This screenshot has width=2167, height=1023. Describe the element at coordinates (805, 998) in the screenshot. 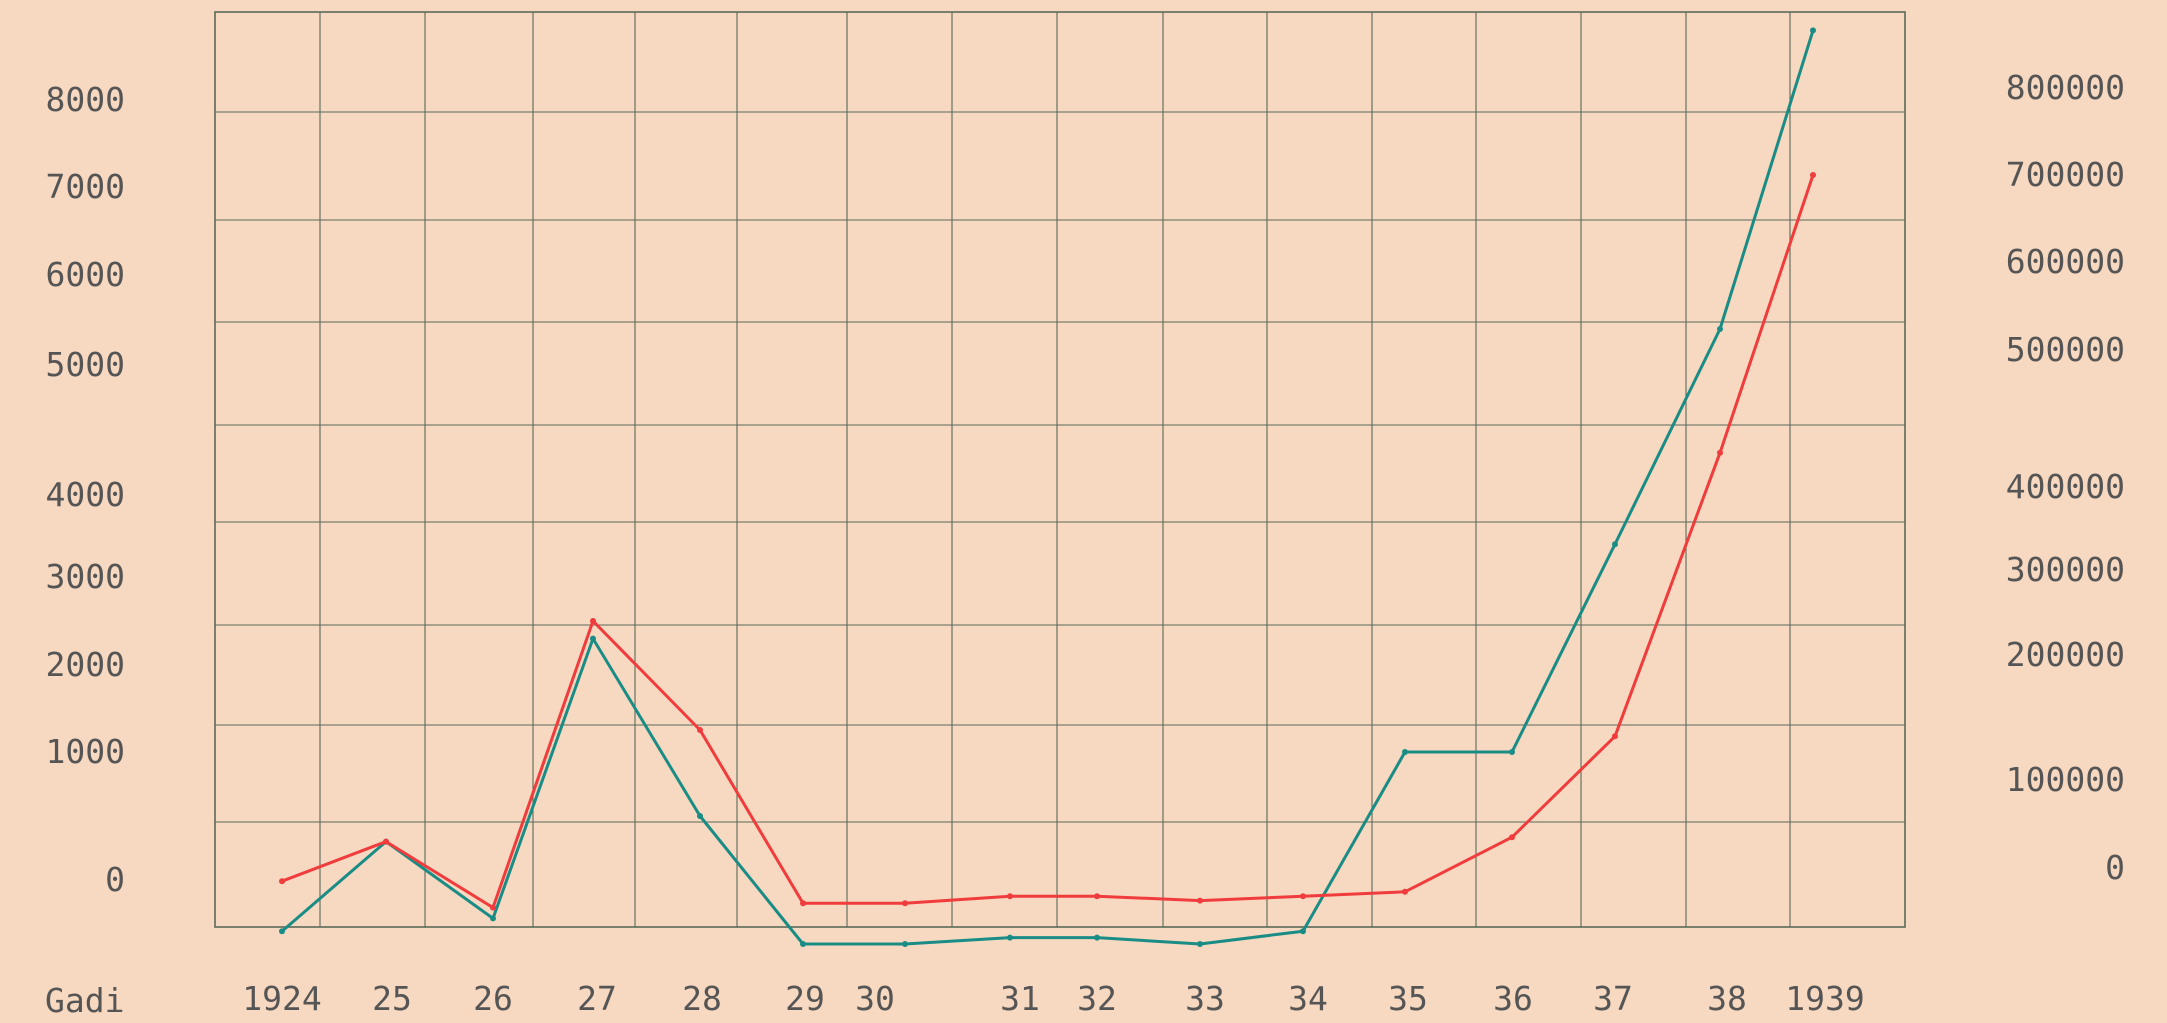

I see `x-tick-label: 29` at that location.